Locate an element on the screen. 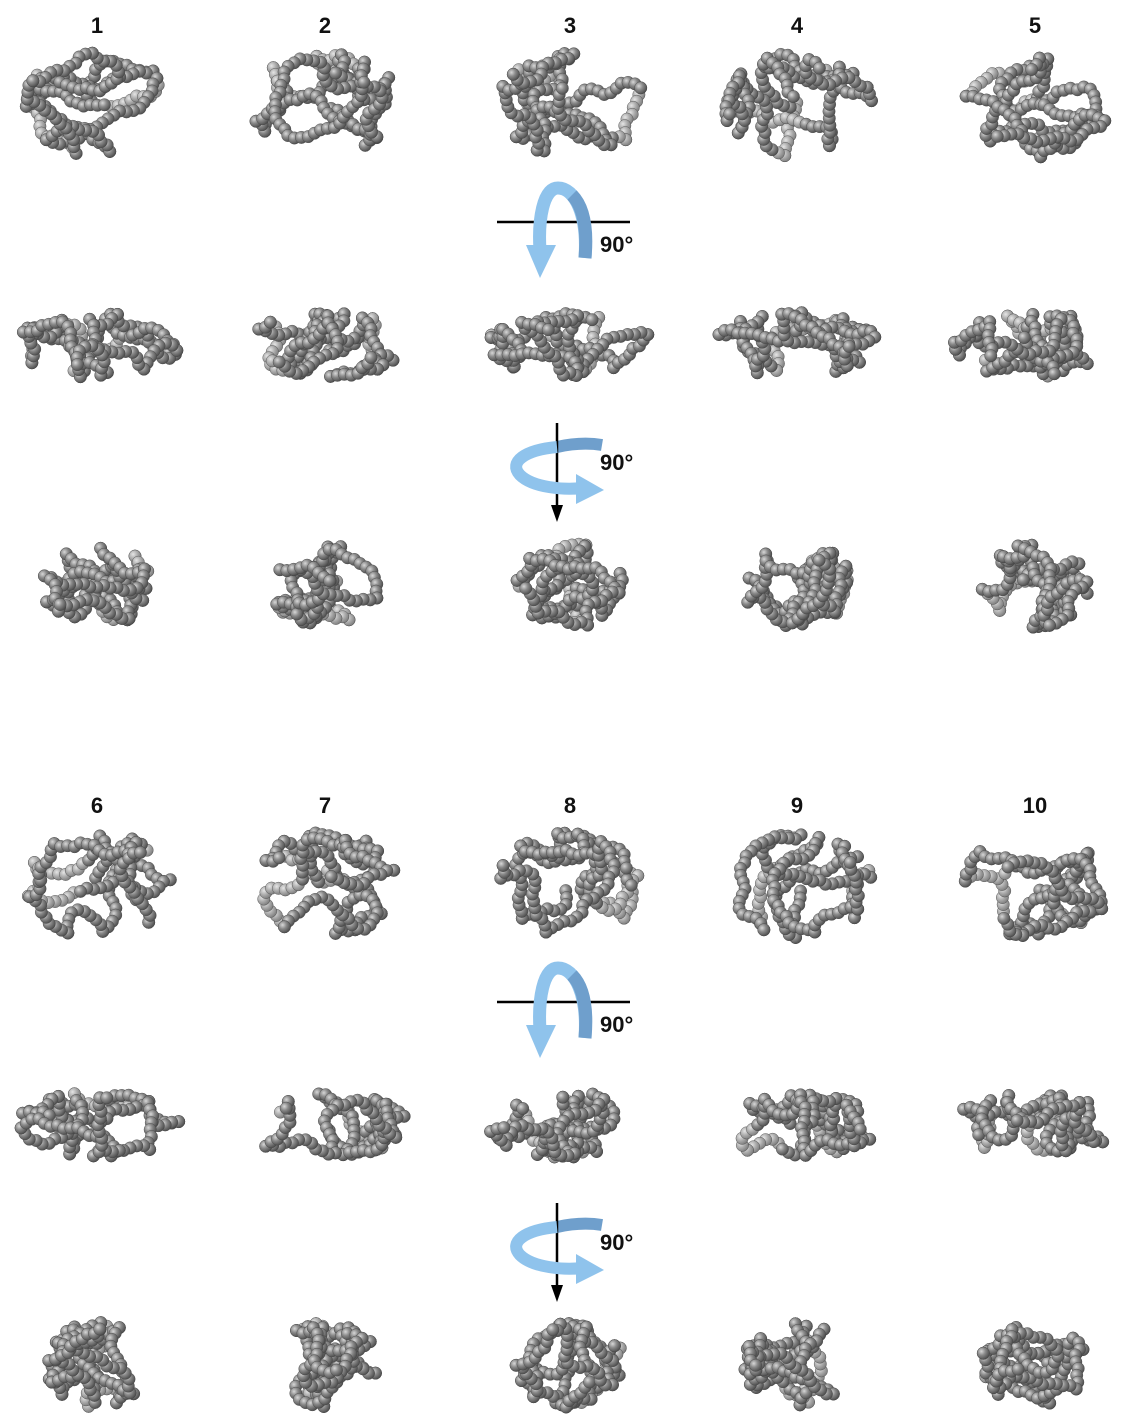 The image size is (1125, 1418). model-label: 3 is located at coordinates (570, 25).